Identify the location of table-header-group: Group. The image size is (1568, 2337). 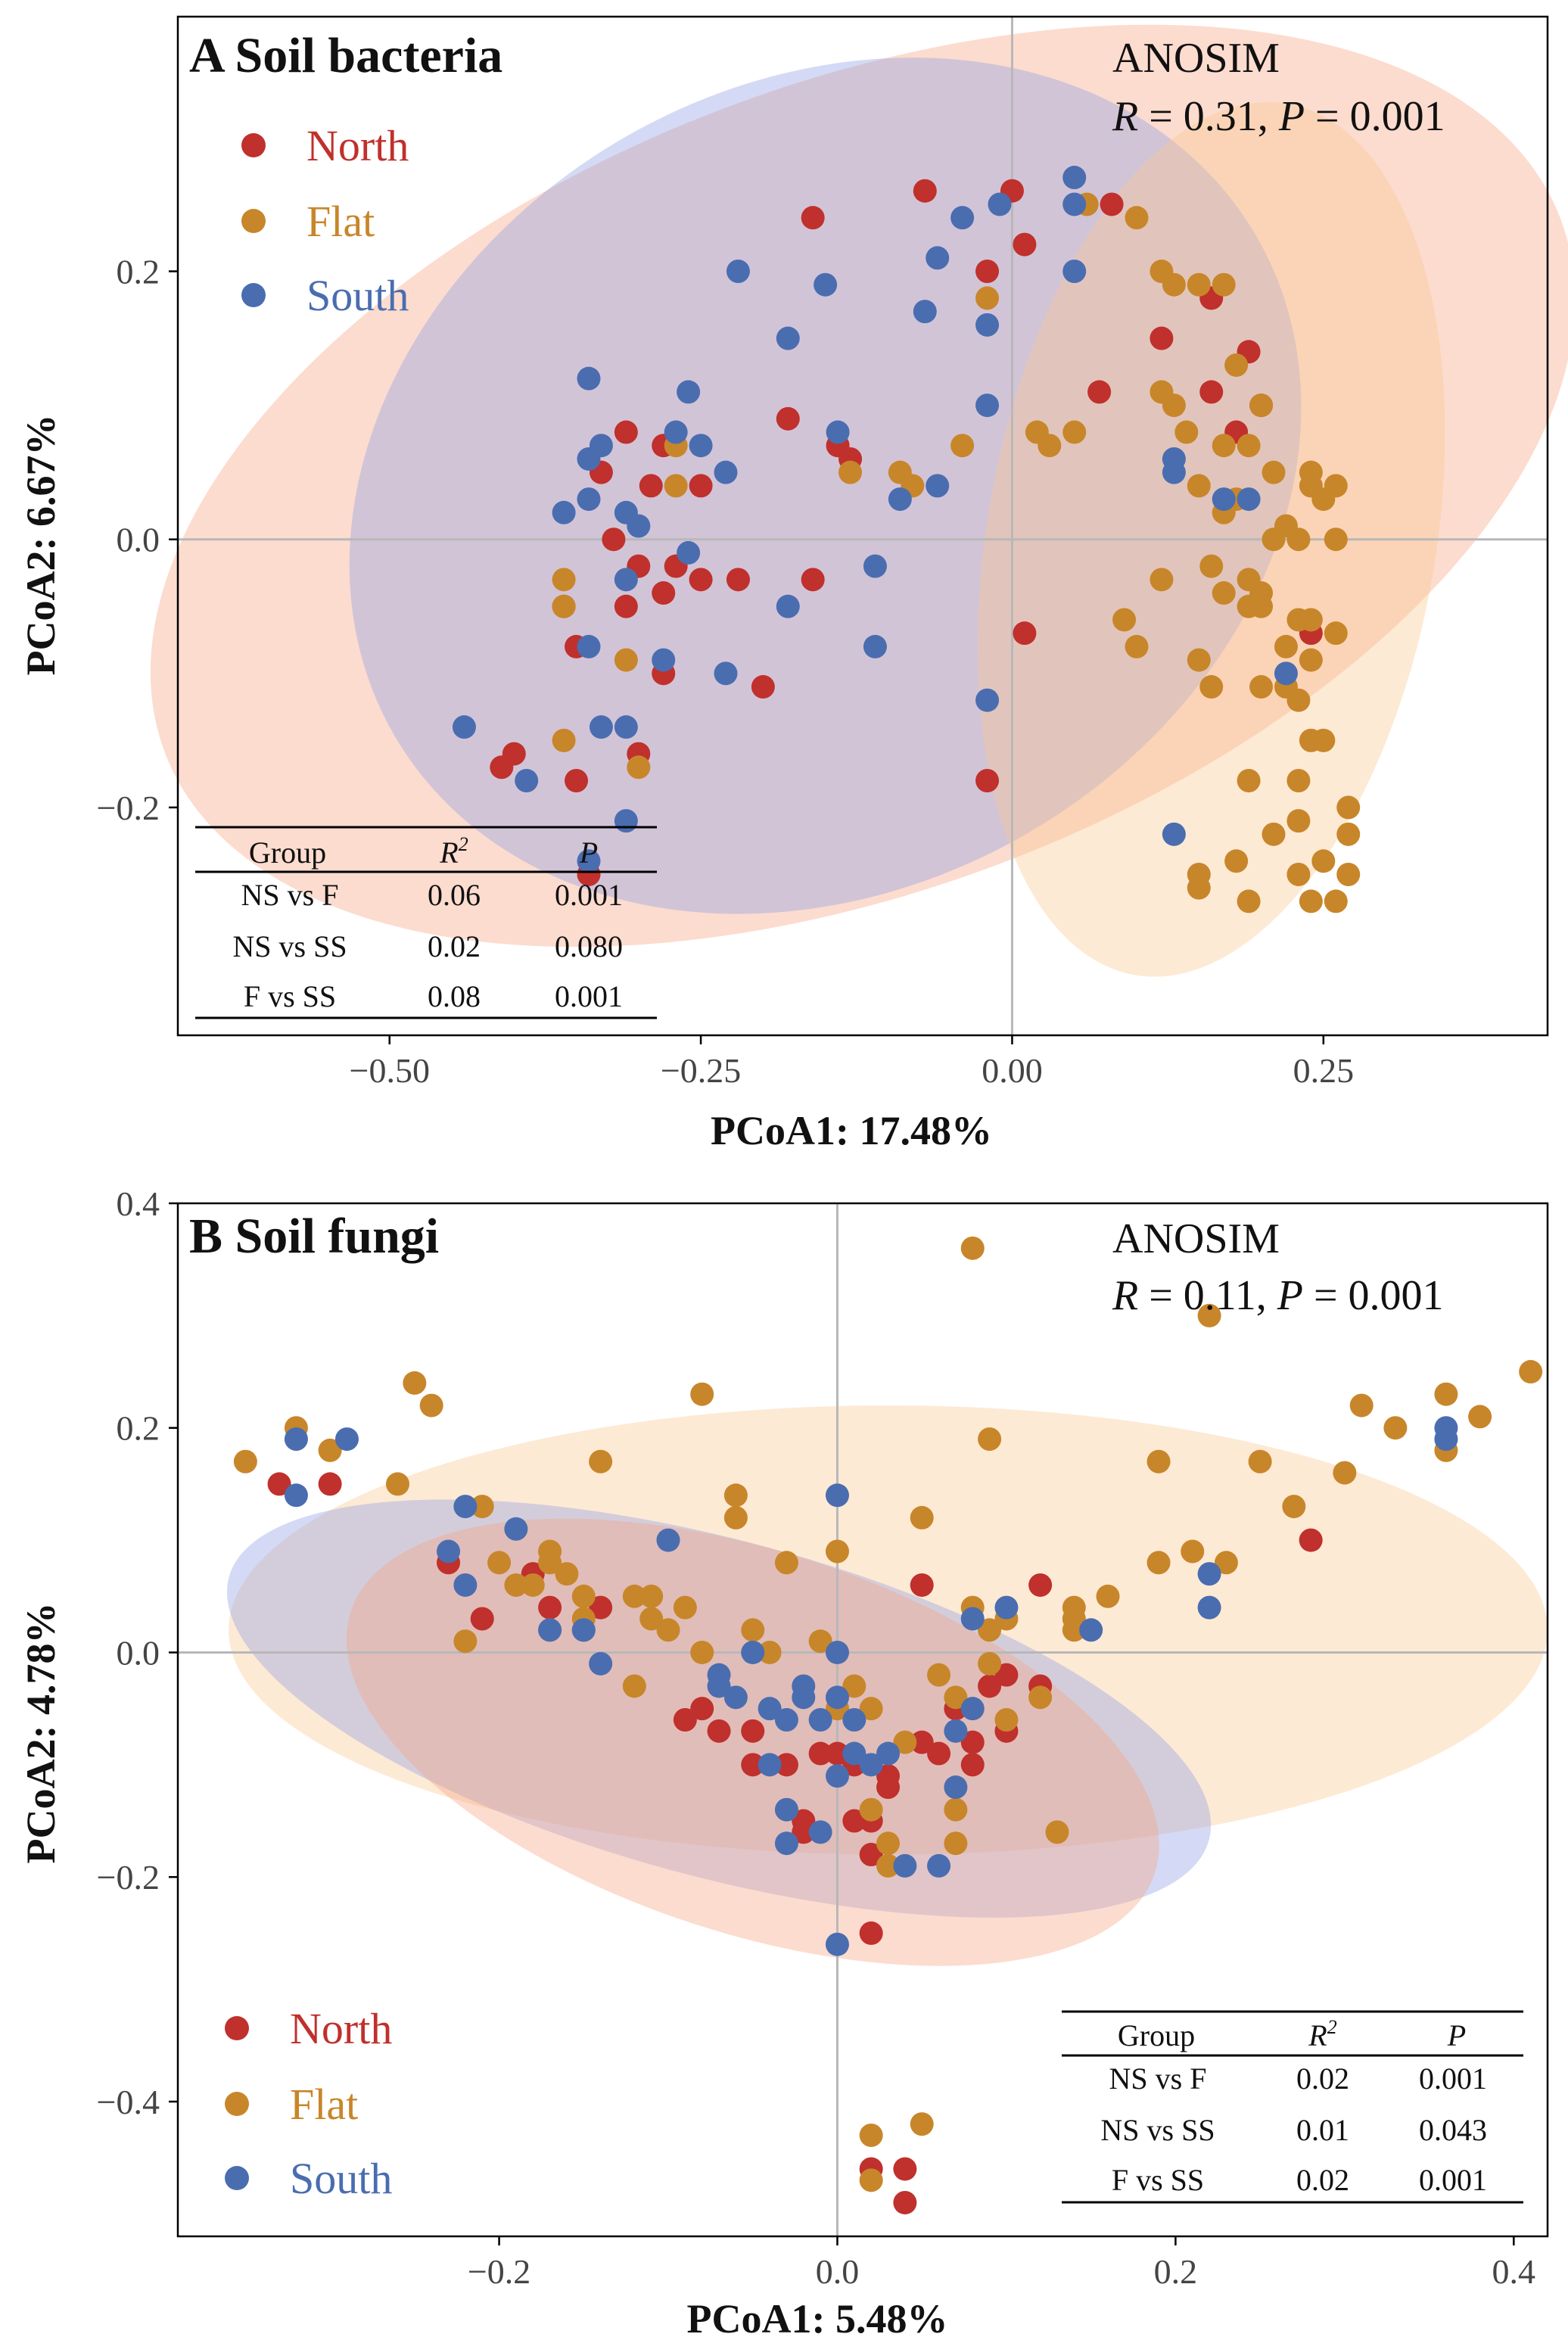
(287, 853).